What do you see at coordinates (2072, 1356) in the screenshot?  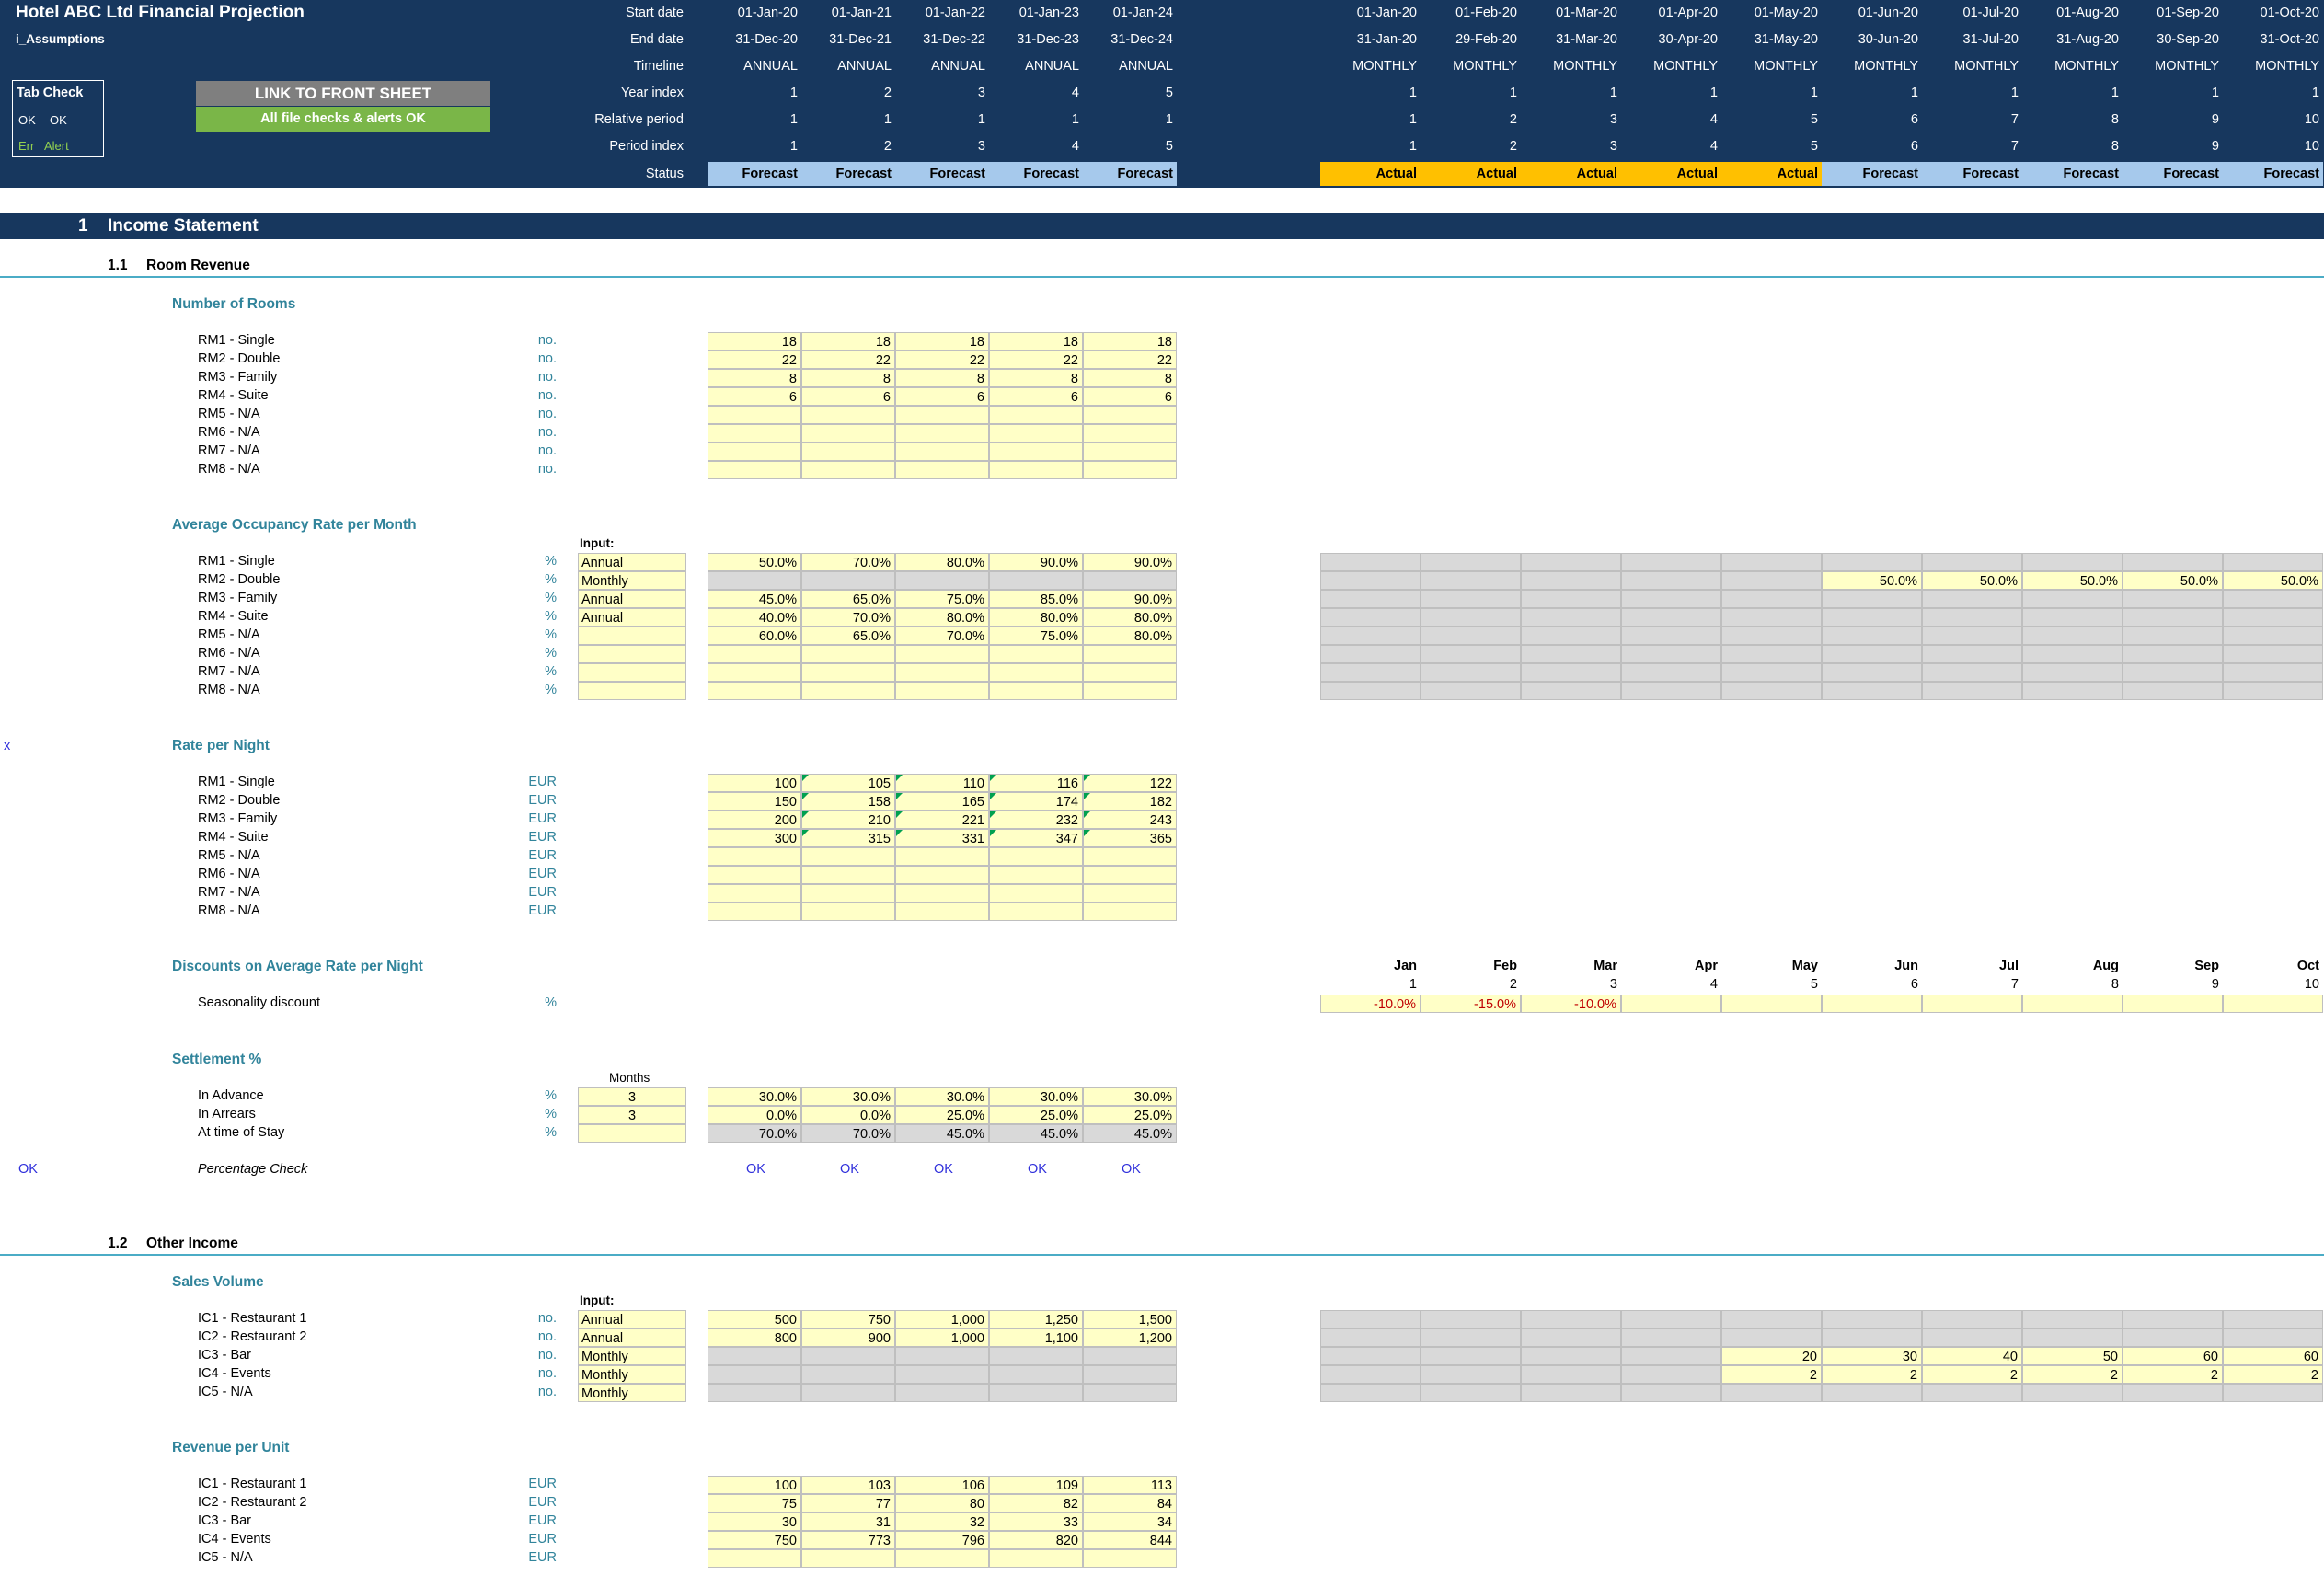 I see `monthly-cell: 50` at bounding box center [2072, 1356].